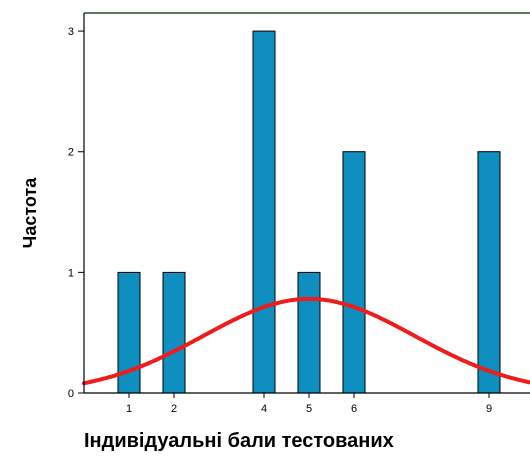  I want to click on x-tick-label-9: 9, so click(489, 409).